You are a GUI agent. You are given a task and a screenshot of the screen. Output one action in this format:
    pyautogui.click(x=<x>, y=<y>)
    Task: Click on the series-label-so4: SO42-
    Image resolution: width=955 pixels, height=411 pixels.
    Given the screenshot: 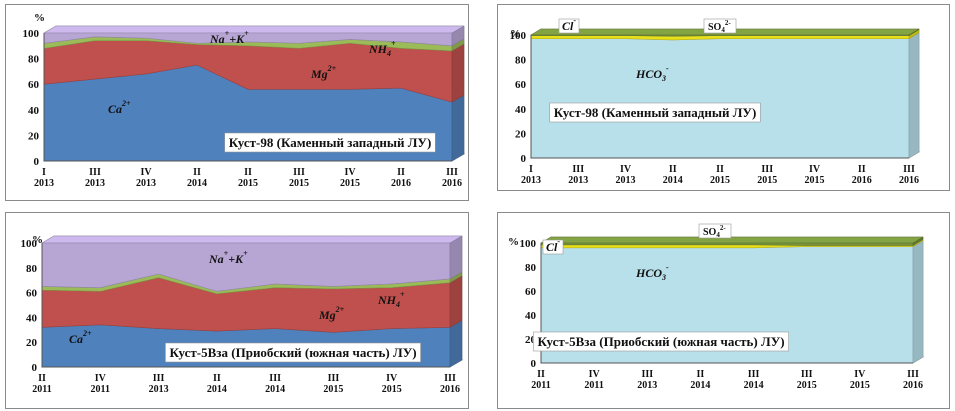 What is the action you would take?
    pyautogui.click(x=714, y=231)
    